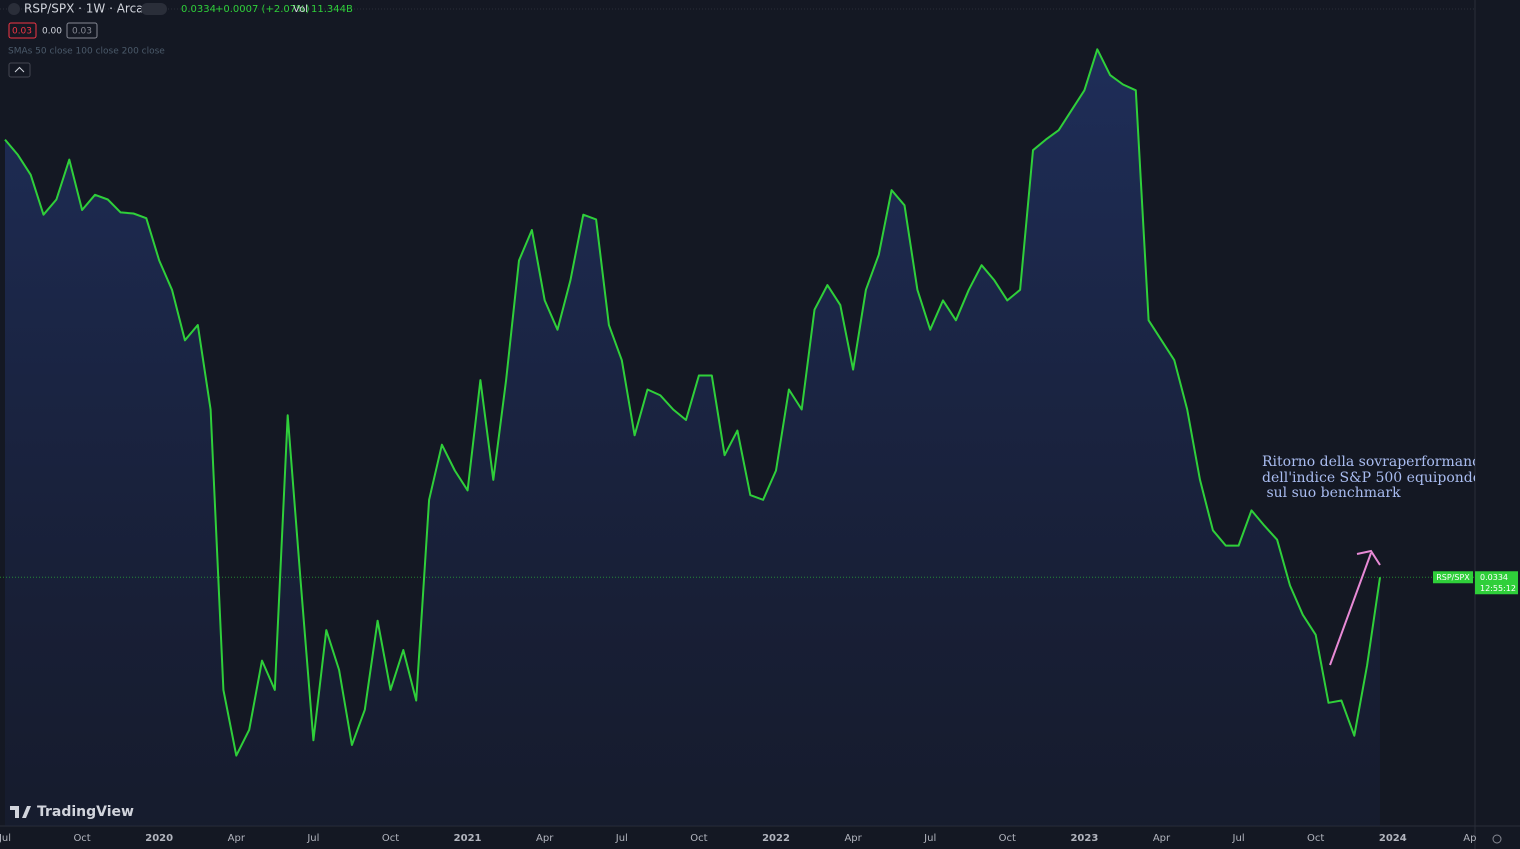  I want to click on spread: 0.00, so click(52, 32).